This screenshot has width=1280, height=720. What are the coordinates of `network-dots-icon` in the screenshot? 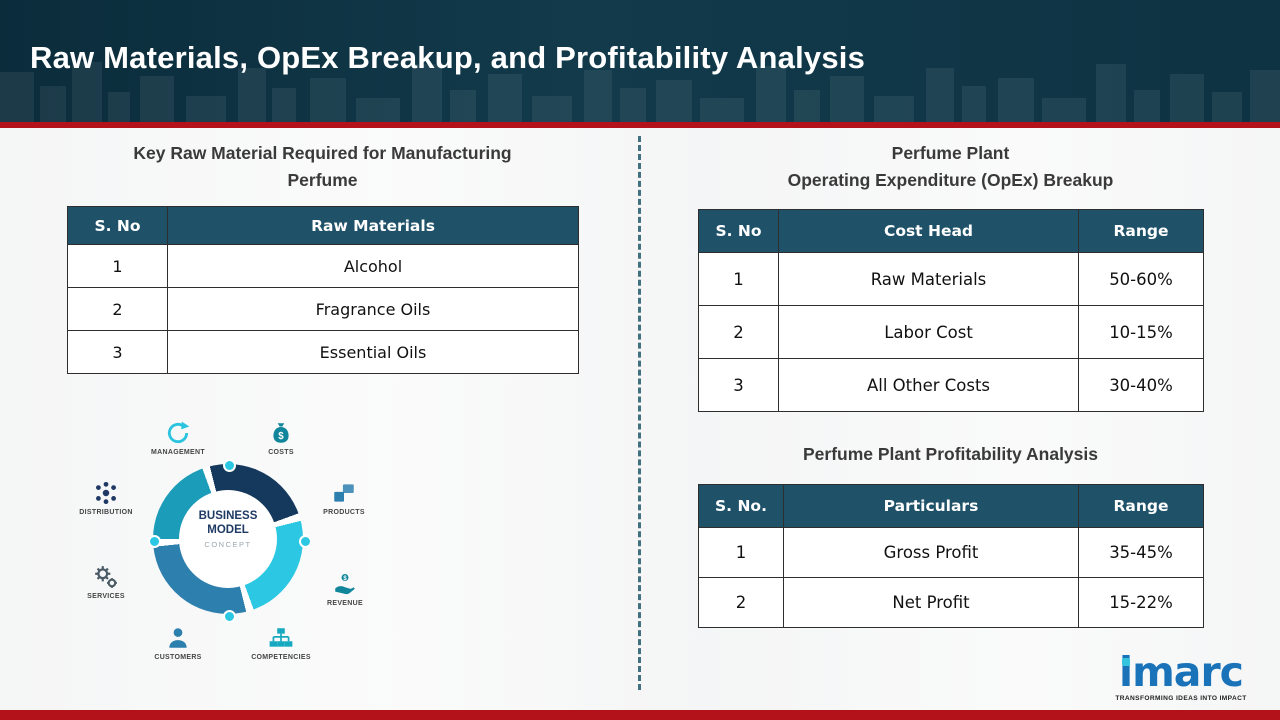 It's located at (106, 493).